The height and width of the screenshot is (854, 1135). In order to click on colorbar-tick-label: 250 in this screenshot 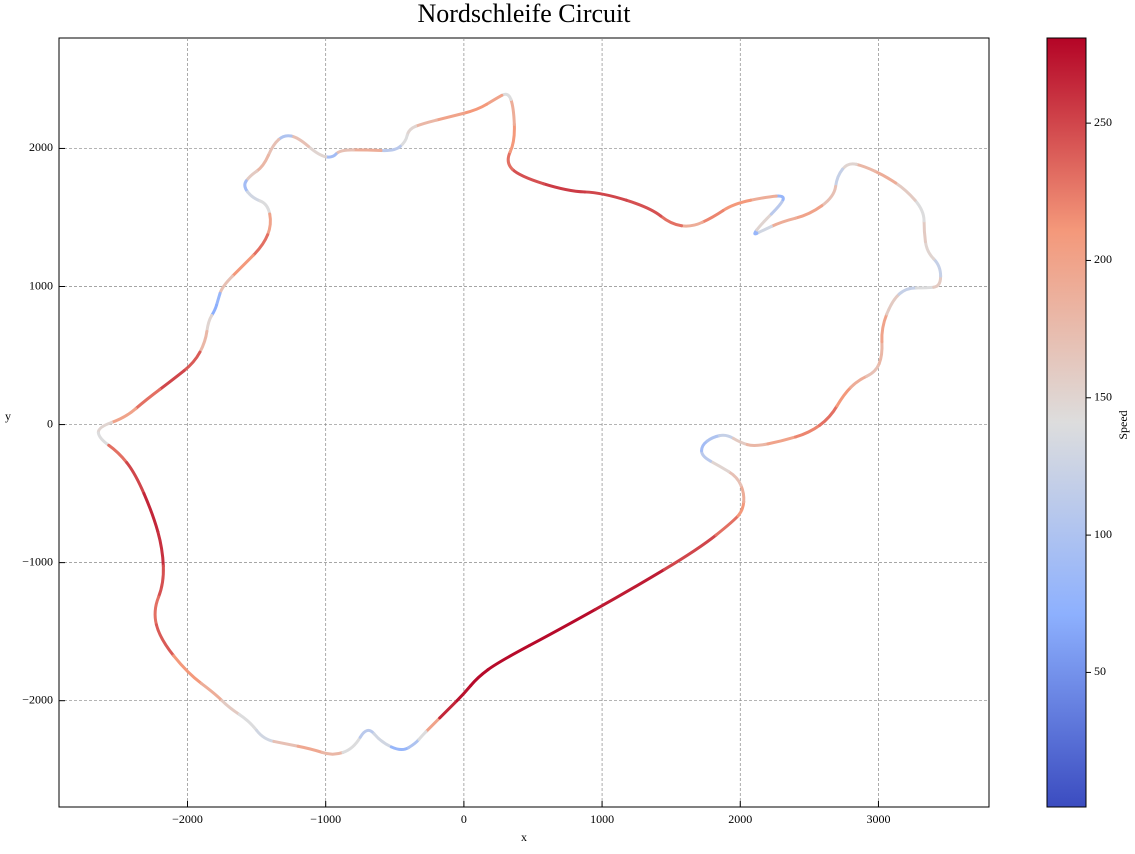, I will do `click(1103, 122)`.